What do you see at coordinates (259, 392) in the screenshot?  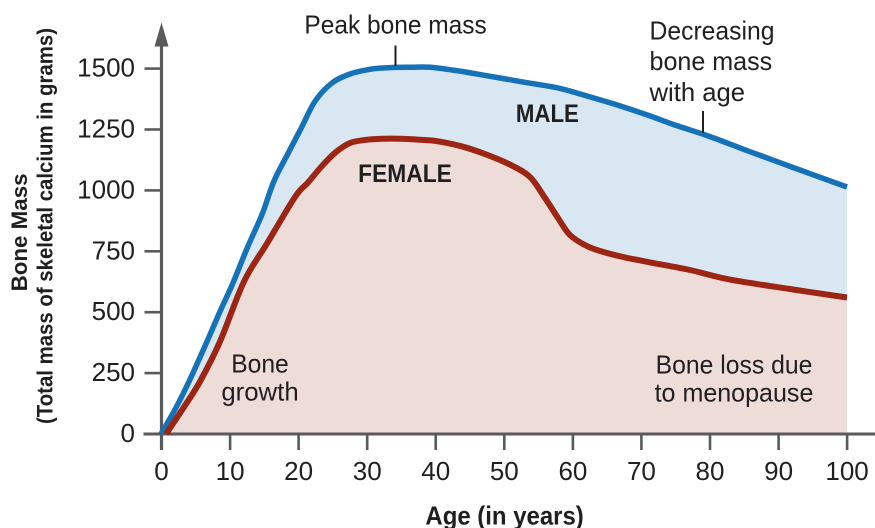 I see `svg-text: growth` at bounding box center [259, 392].